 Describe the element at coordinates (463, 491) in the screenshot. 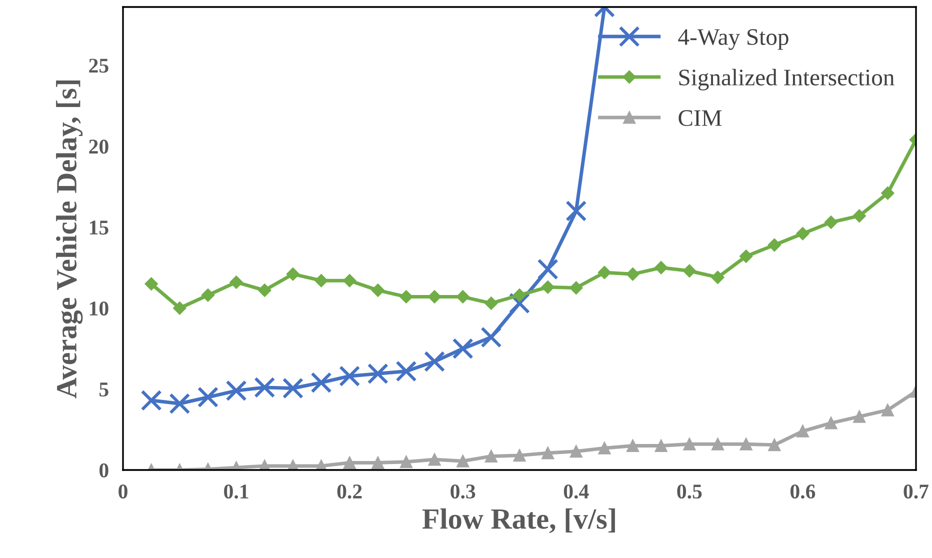

I see `x-tick-label: 0.3` at that location.